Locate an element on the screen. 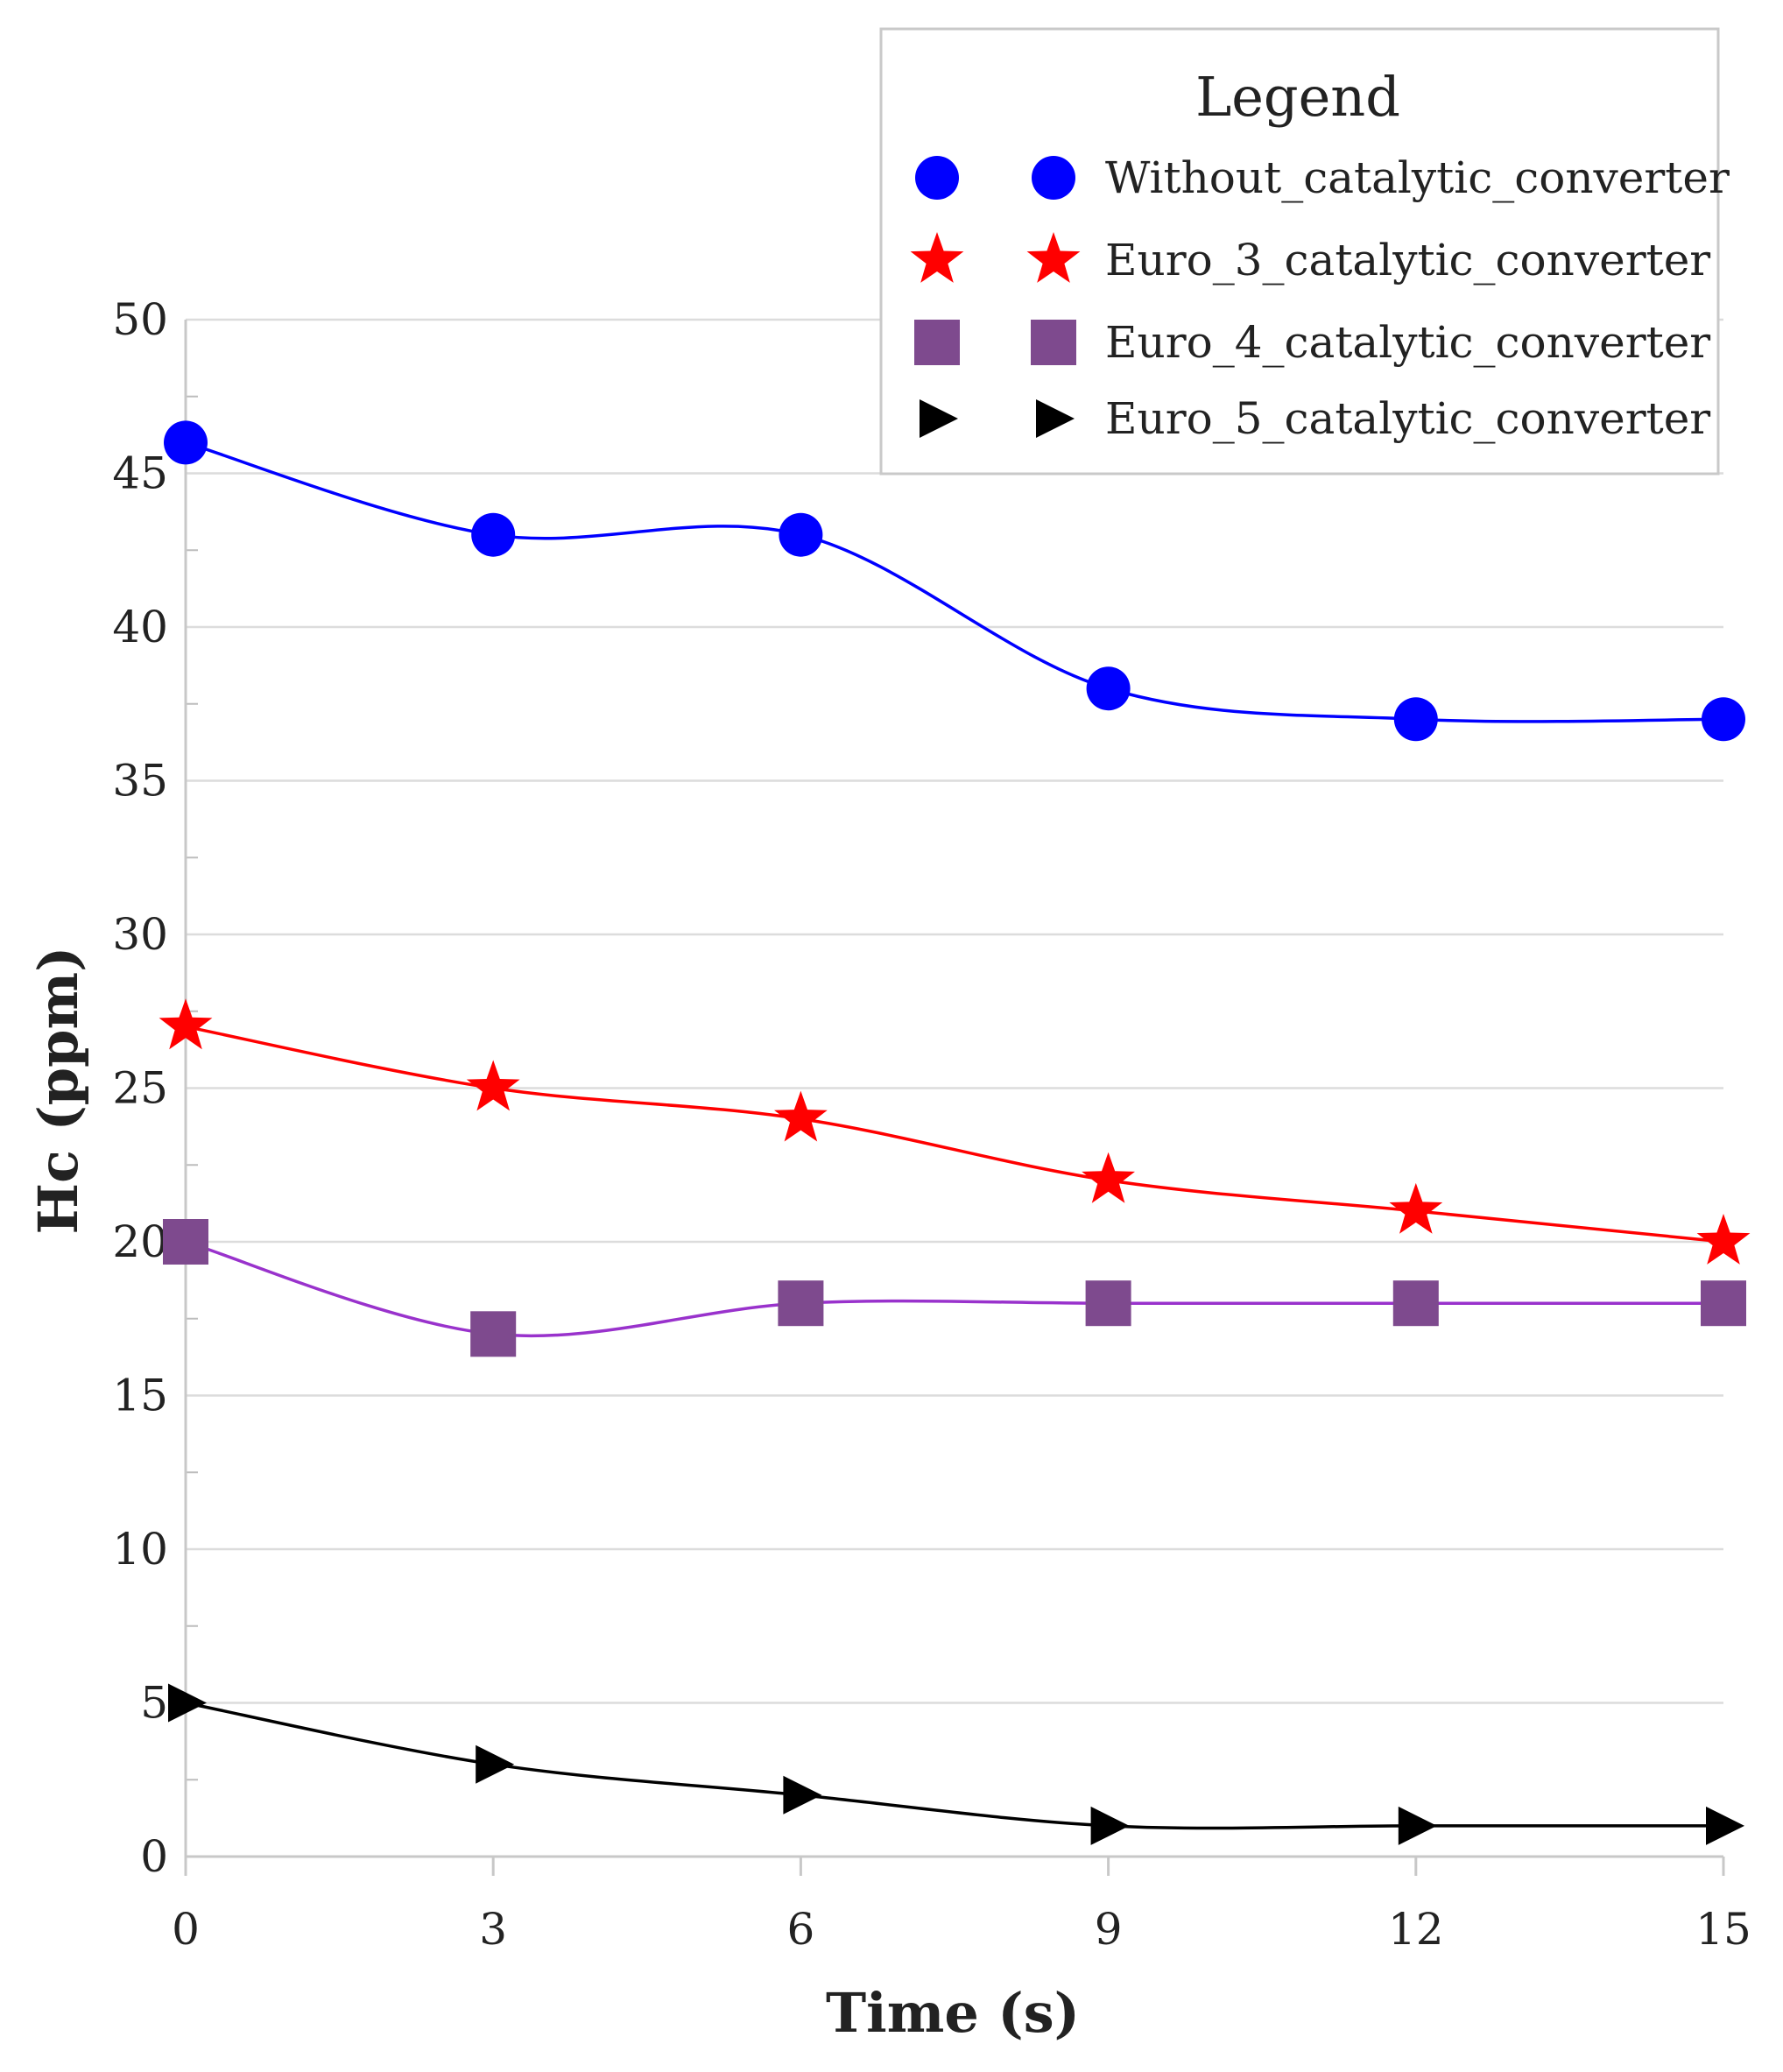 The image size is (1783, 2072). legend-item-Euro_5_catalytic_converter: Euro_5_catalytic_converter is located at coordinates (1315, 419).